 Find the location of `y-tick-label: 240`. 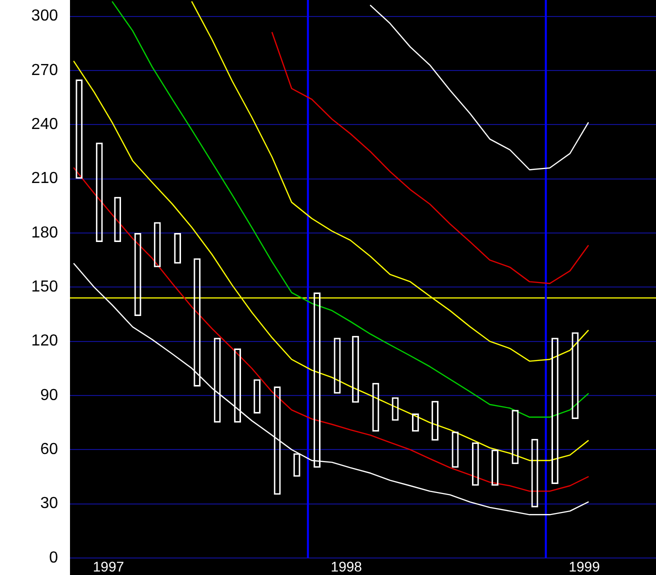

y-tick-label: 240 is located at coordinates (44, 125).